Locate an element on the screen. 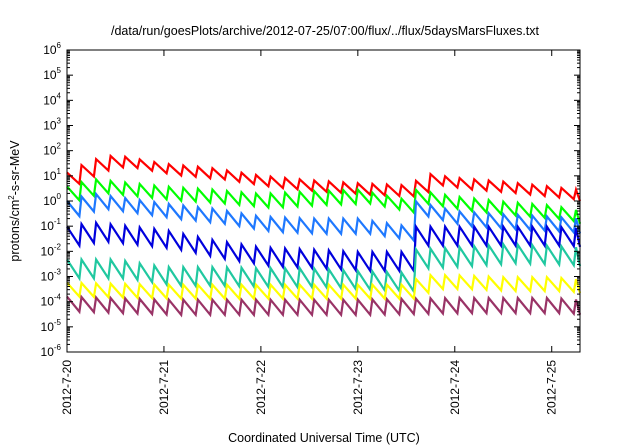 This screenshot has width=640, height=448. y-tick-label: 10⁻³ is located at coordinates (51, 276).